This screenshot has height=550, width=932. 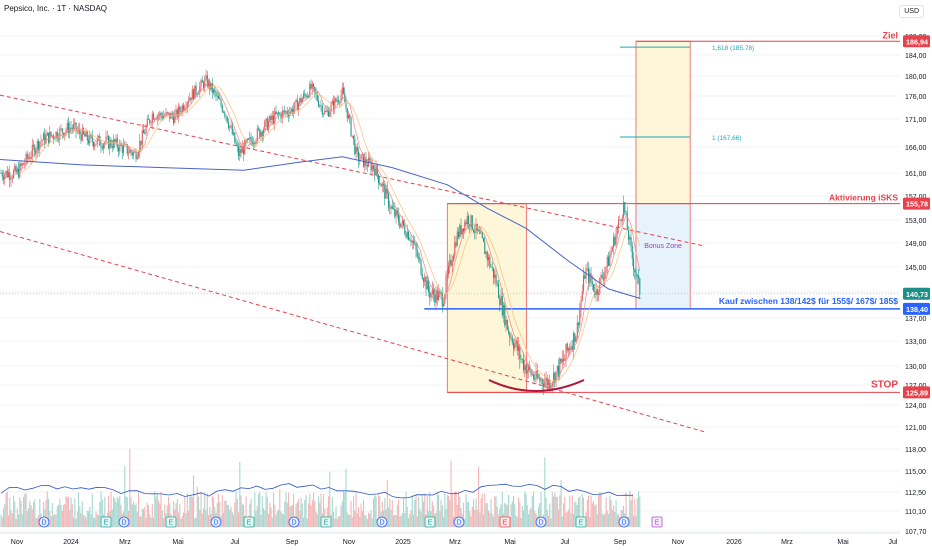 I want to click on currency-button: USD, so click(x=911, y=11).